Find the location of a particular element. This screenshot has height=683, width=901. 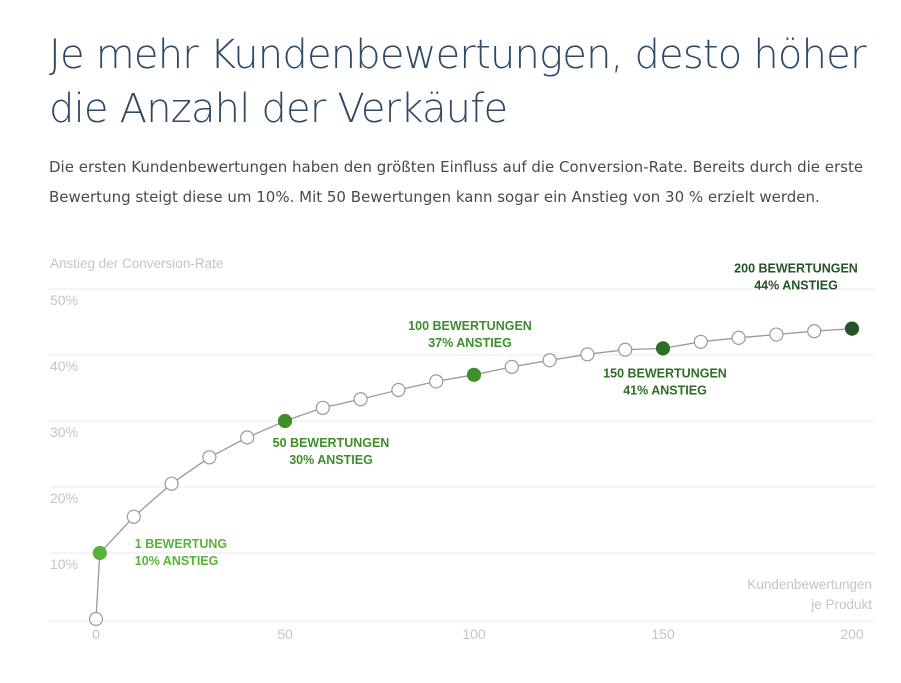

annotation-label: 200 BEWERTUNGEN is located at coordinates (796, 269).